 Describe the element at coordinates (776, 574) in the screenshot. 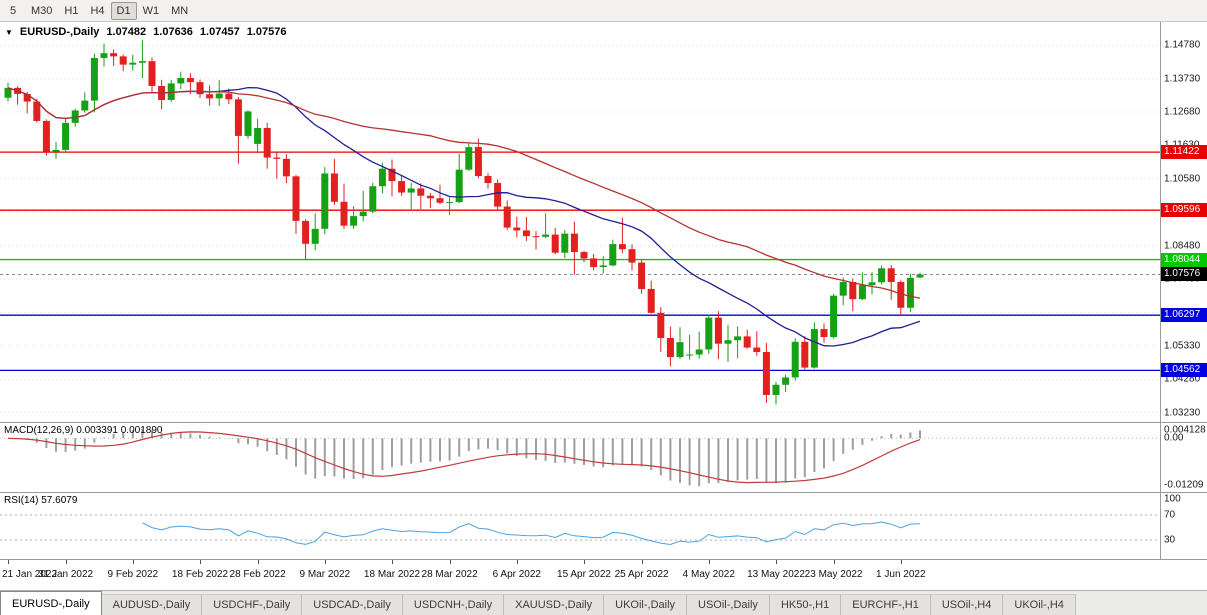

I see `date-label: 13 May 2022` at that location.